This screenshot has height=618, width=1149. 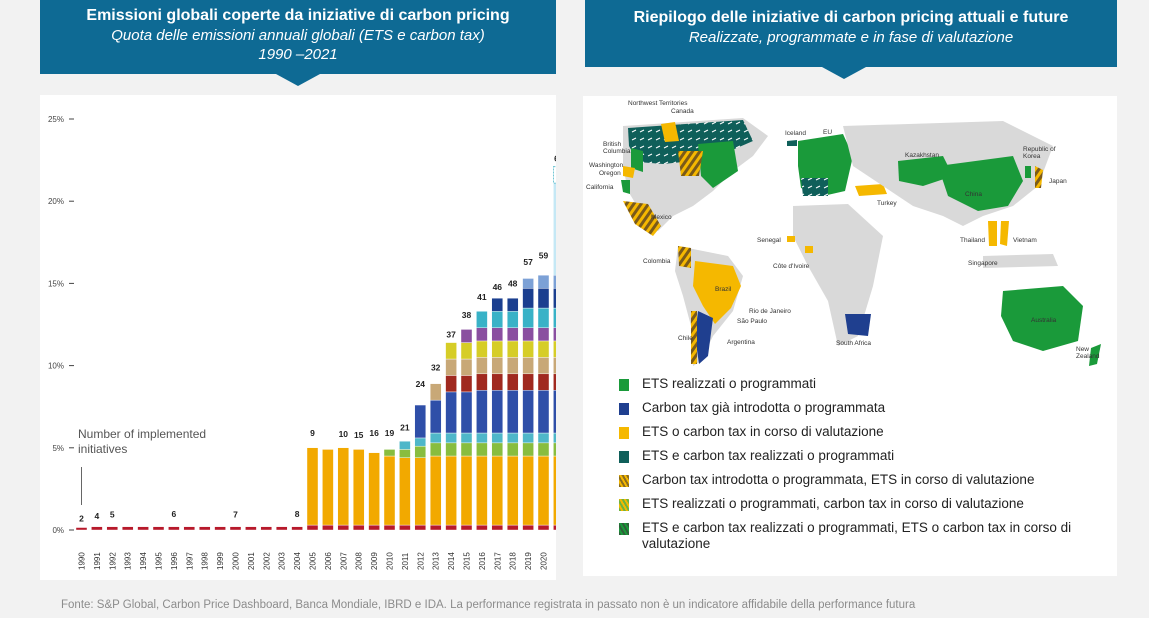 I want to click on argentina-shape, so click(x=704, y=337).